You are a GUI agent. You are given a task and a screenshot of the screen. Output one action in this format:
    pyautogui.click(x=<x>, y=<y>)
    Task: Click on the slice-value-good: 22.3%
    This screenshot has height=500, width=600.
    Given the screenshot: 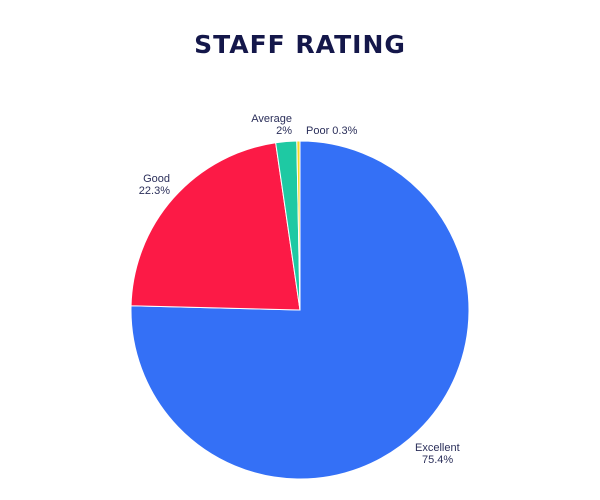 What is the action you would take?
    pyautogui.click(x=154, y=191)
    